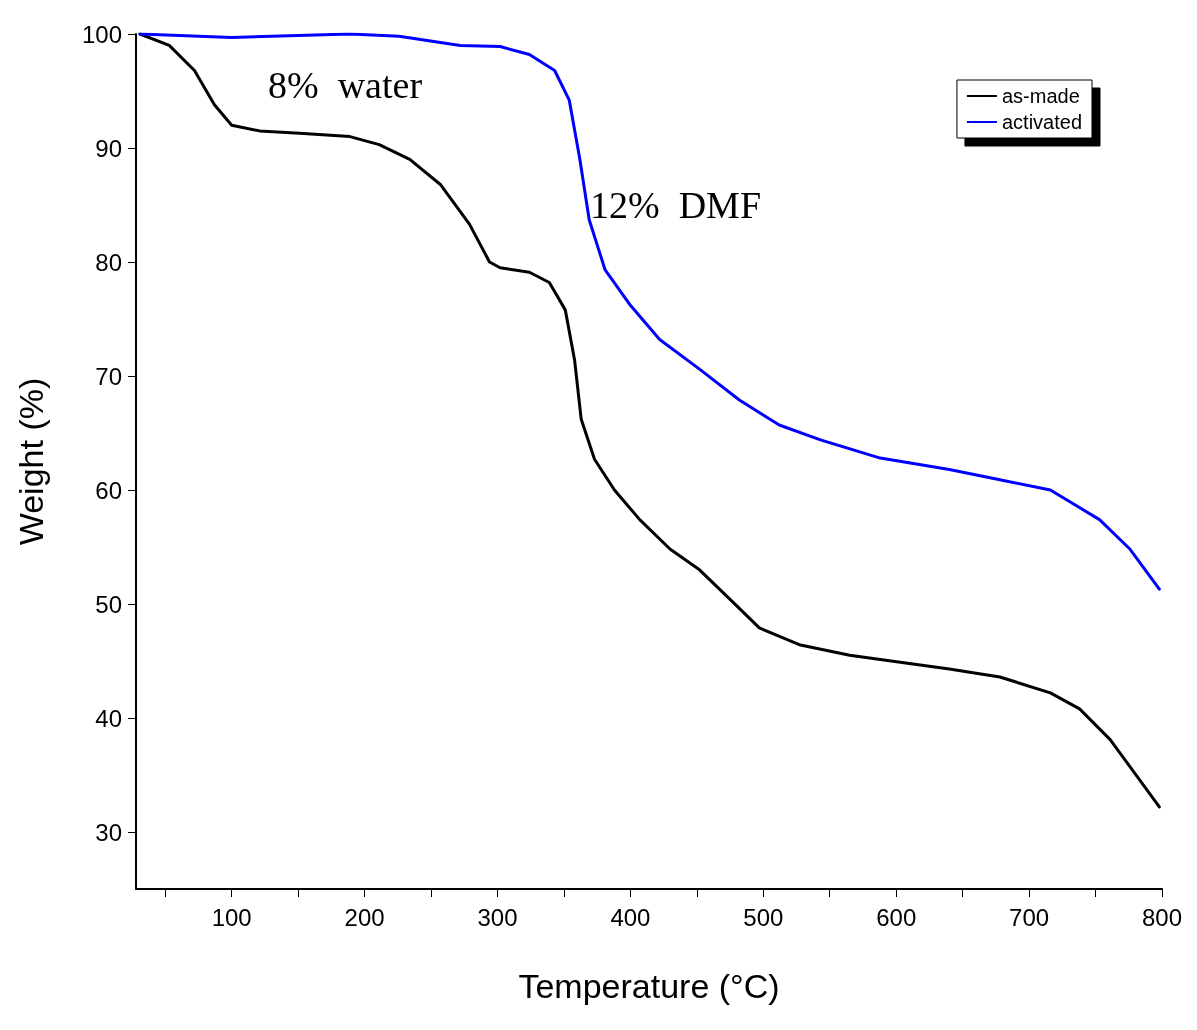 This screenshot has width=1197, height=1030. I want to click on y-tick-label: 80, so click(108, 262).